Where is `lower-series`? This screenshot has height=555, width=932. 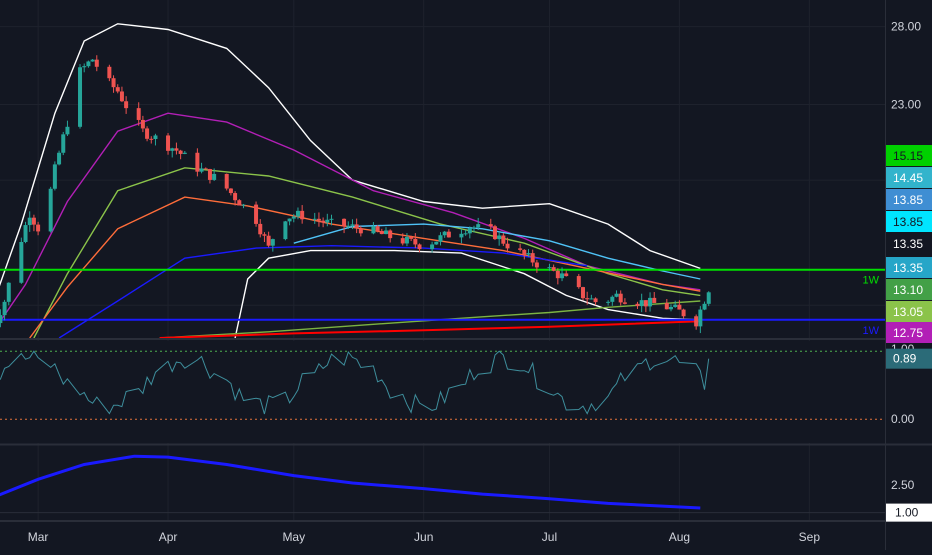
lower-series is located at coordinates (350, 482).